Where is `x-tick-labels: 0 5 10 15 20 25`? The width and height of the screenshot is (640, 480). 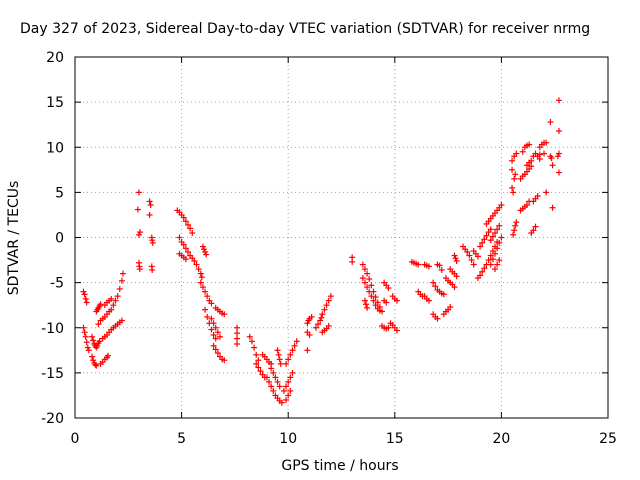 x-tick-labels: 0 5 10 15 20 25 is located at coordinates (344, 439).